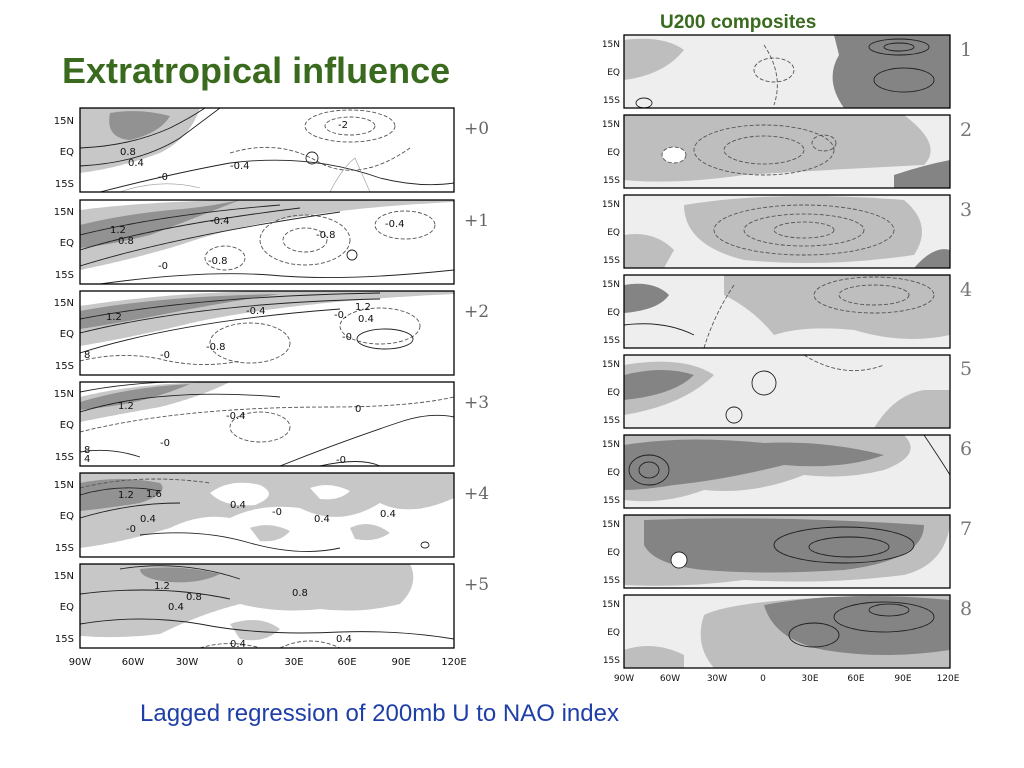  Describe the element at coordinates (256, 70) in the screenshot. I see `slide-title: Extratropical influence` at that location.